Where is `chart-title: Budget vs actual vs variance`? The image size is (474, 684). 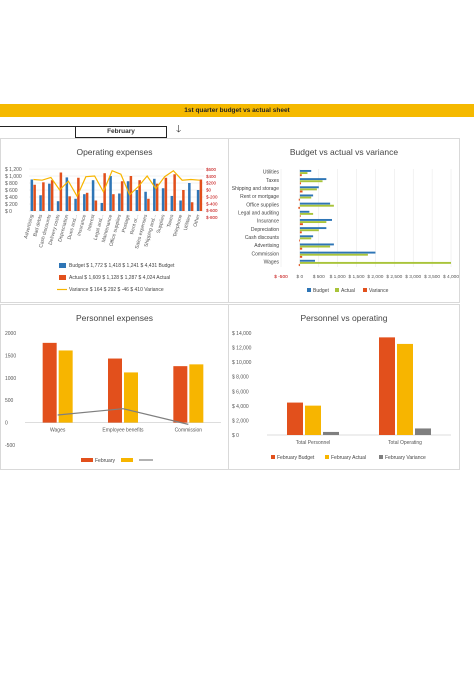 chart-title: Budget vs actual vs variance is located at coordinates (344, 152).